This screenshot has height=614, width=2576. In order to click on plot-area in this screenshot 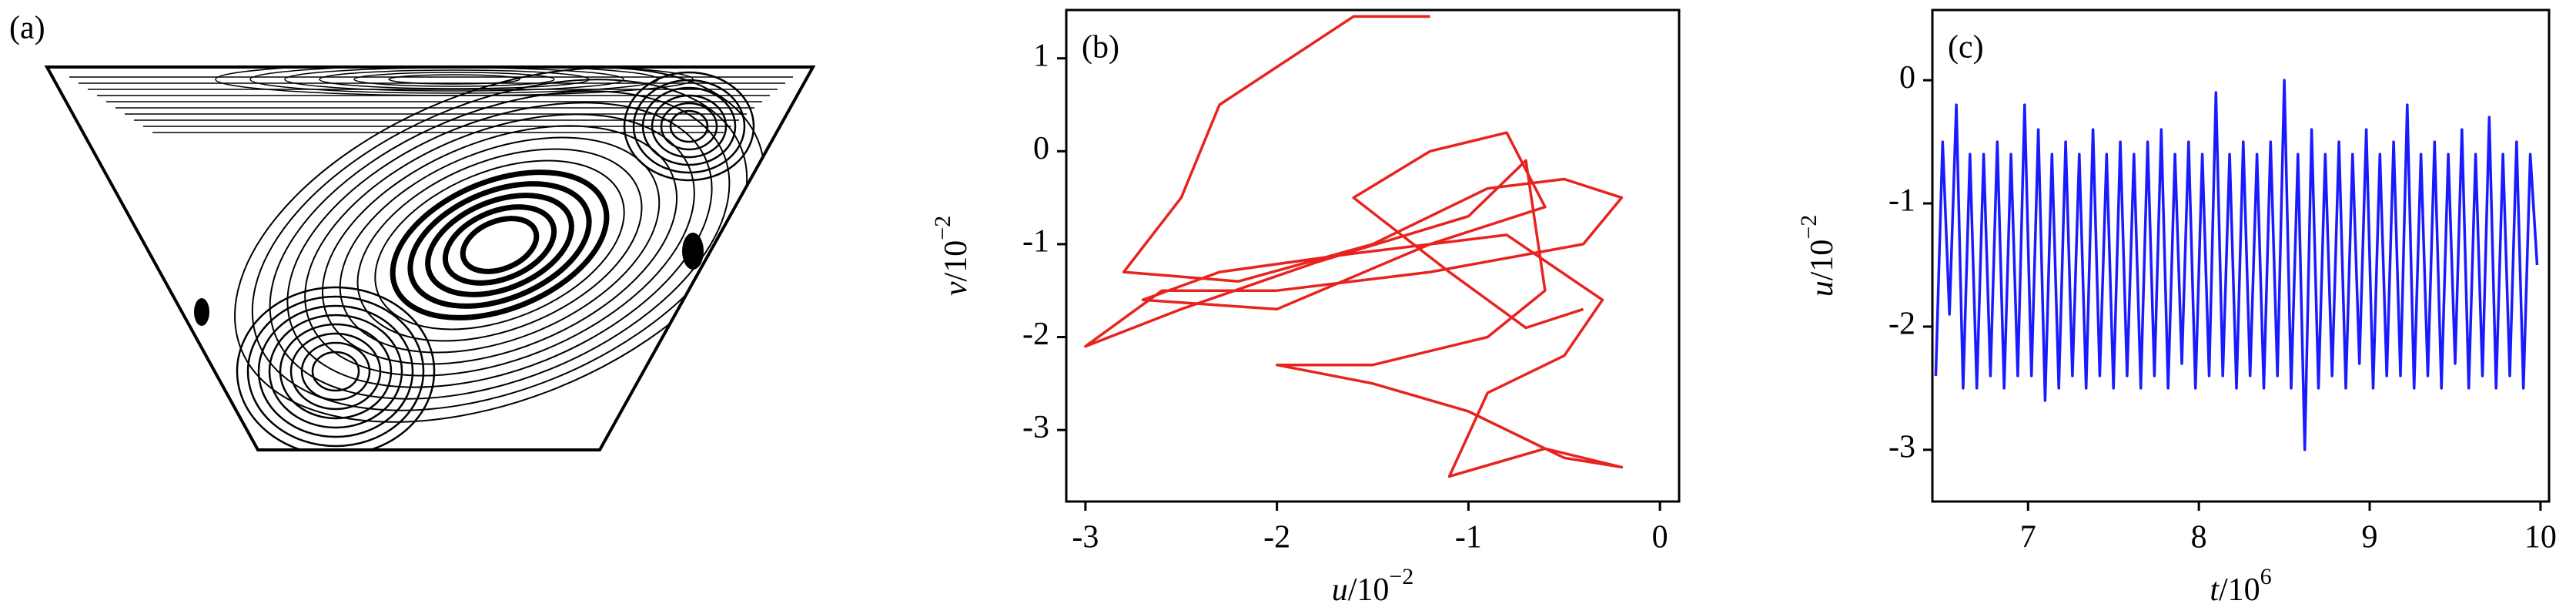, I will do `click(2236, 265)`.